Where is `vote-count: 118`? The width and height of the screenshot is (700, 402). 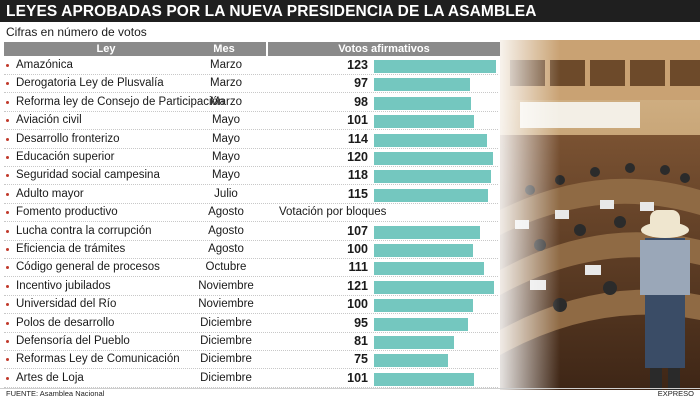 vote-count: 118 is located at coordinates (357, 175).